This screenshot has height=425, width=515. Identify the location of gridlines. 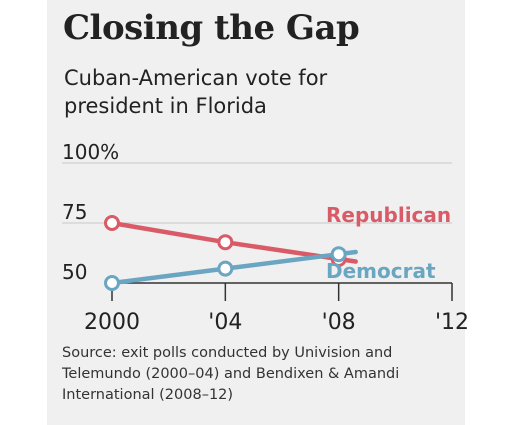
(257, 193).